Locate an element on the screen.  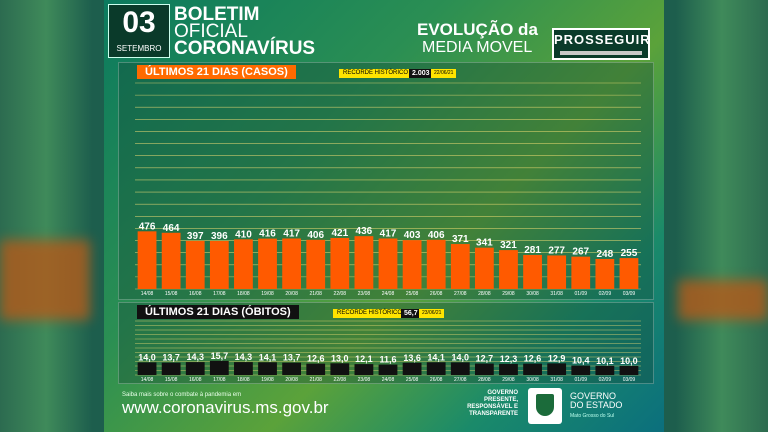
gov-logo-line-2: DO ESTADO is located at coordinates (596, 405).